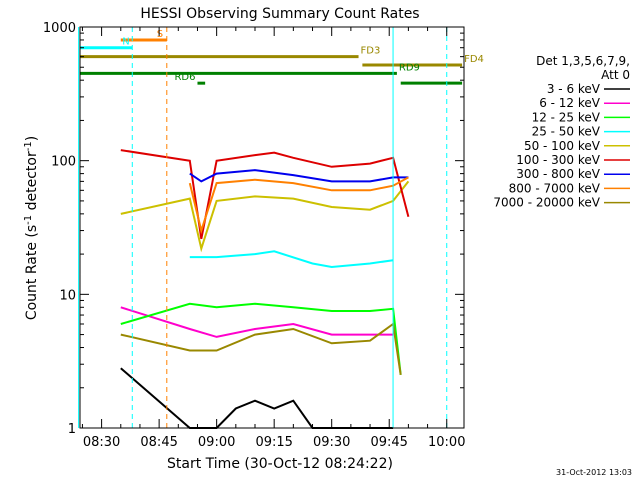 The height and width of the screenshot is (480, 640). I want to click on legend-header-attenuator: Att 0, so click(615, 75).